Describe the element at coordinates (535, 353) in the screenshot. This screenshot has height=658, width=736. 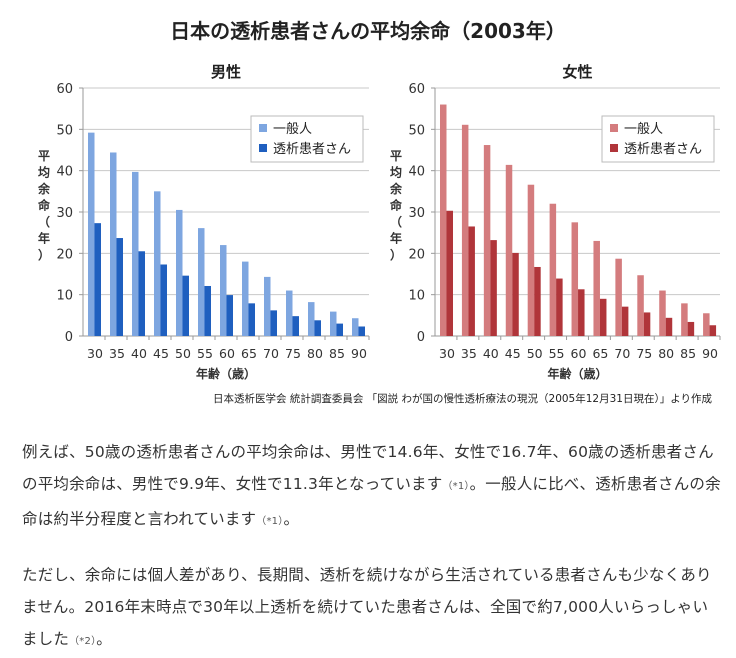
I see `x-tick-label: 50` at that location.